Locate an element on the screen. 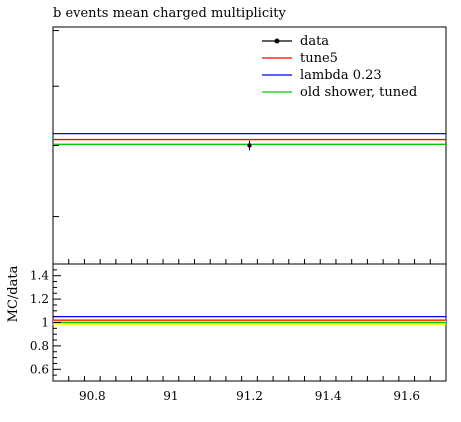  main-x-ticks is located at coordinates (249, 261).